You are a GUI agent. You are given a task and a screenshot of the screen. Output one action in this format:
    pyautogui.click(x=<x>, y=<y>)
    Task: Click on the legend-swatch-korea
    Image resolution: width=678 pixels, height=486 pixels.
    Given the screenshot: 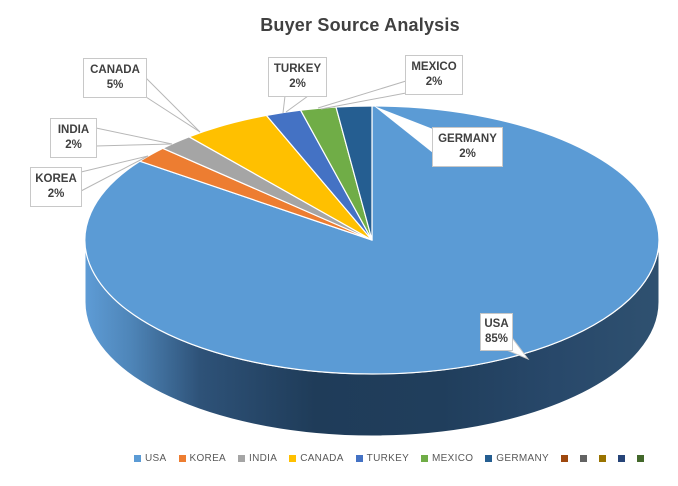 What is the action you would take?
    pyautogui.click(x=182, y=458)
    